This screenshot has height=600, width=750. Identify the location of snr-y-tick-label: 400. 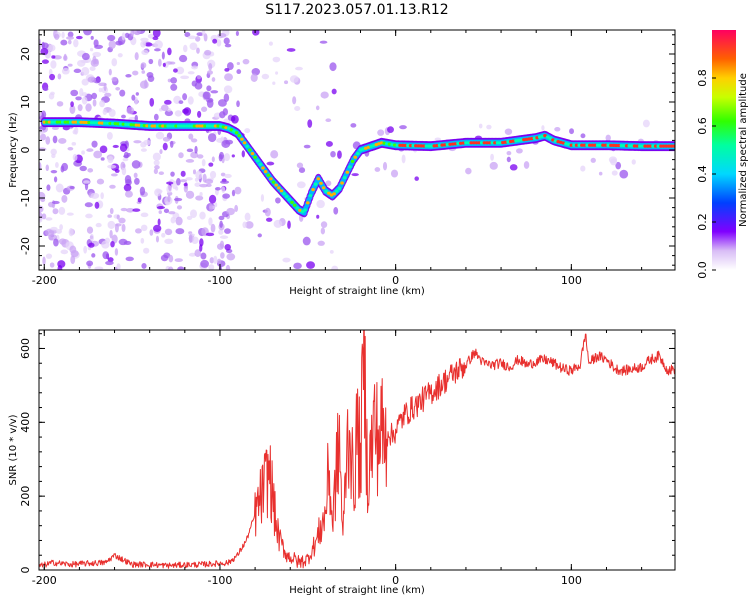
(25, 422).